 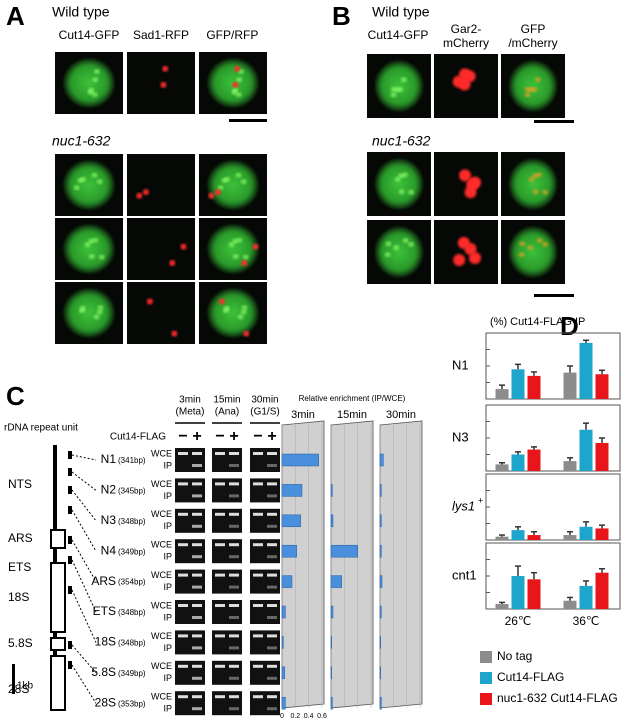 What do you see at coordinates (138, 437) in the screenshot?
I see `tag-label: Cut14-FLAG` at bounding box center [138, 437].